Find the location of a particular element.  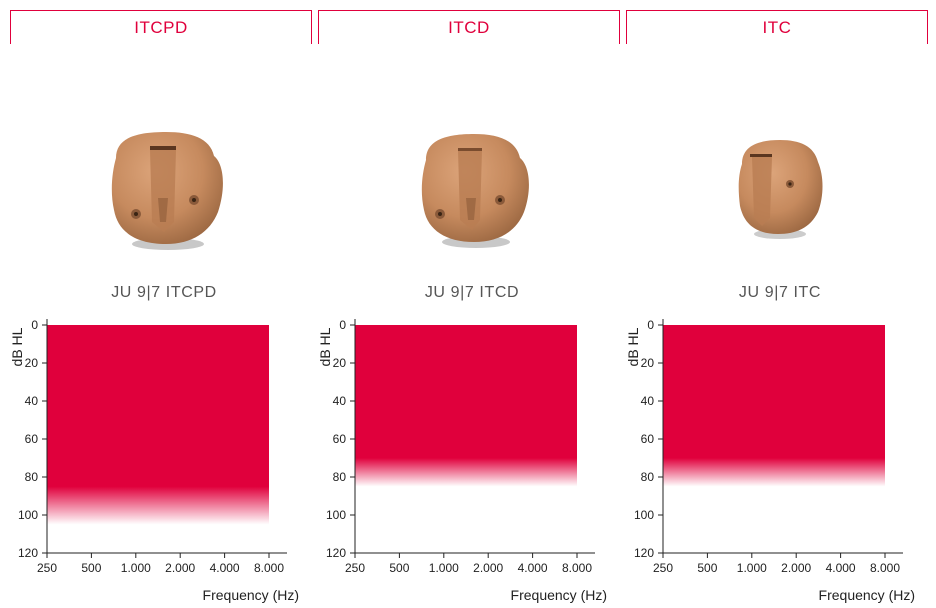

itc-device-image is located at coordinates (780, 189).